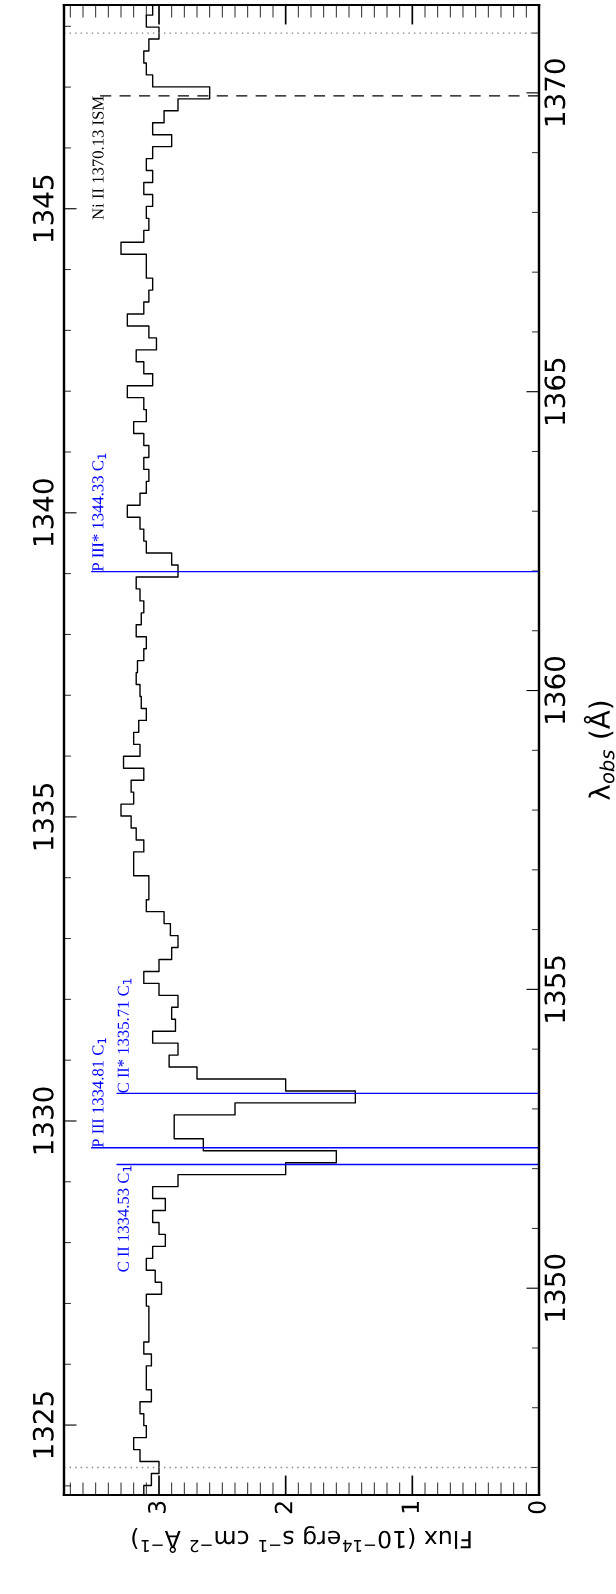 The height and width of the screenshot is (1594, 616). I want to click on ref-line-label: C II* 1335.71 C$_{1}$, so click(124, 1035).